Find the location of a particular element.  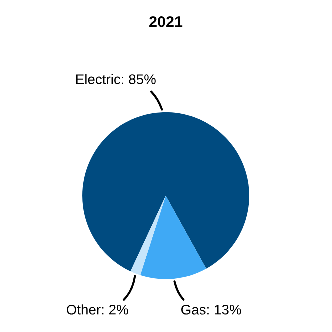

chart-title: 2021 is located at coordinates (166, 22).